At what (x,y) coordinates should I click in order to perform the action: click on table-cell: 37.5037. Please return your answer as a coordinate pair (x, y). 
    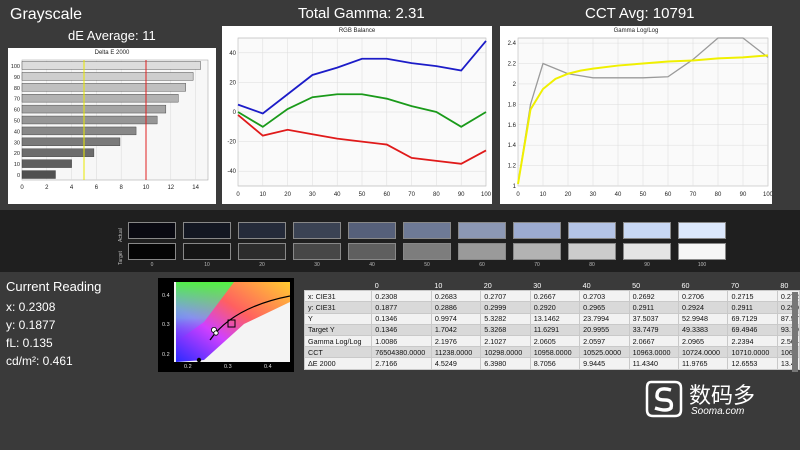
    Looking at the image, I should click on (654, 318).